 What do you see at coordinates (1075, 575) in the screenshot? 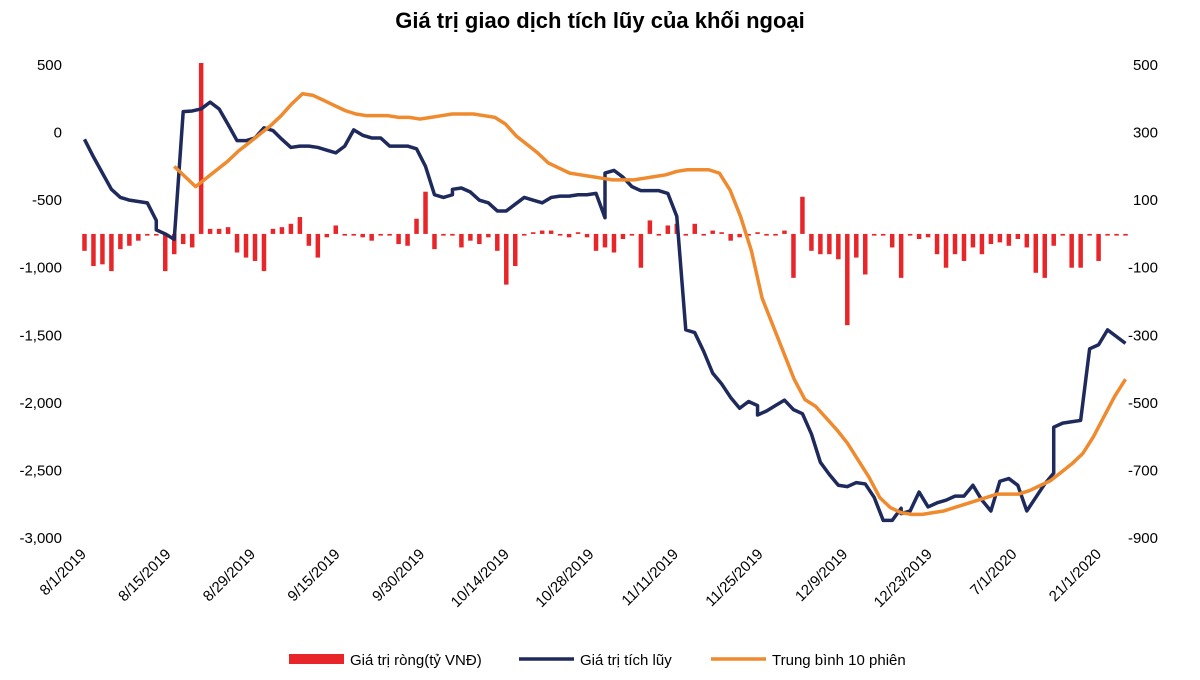
I see `x-tick-label: 21/1/2020` at bounding box center [1075, 575].